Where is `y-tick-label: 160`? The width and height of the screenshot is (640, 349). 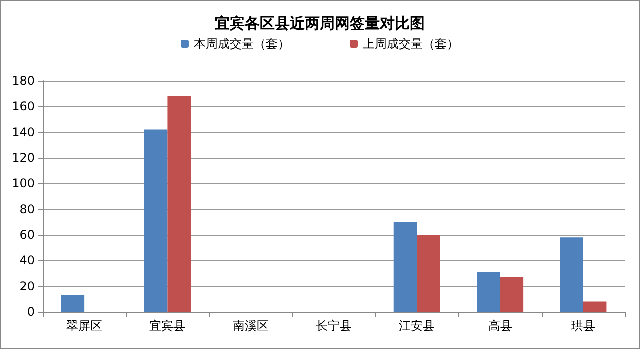
y-tick-label: 160 is located at coordinates (23, 107).